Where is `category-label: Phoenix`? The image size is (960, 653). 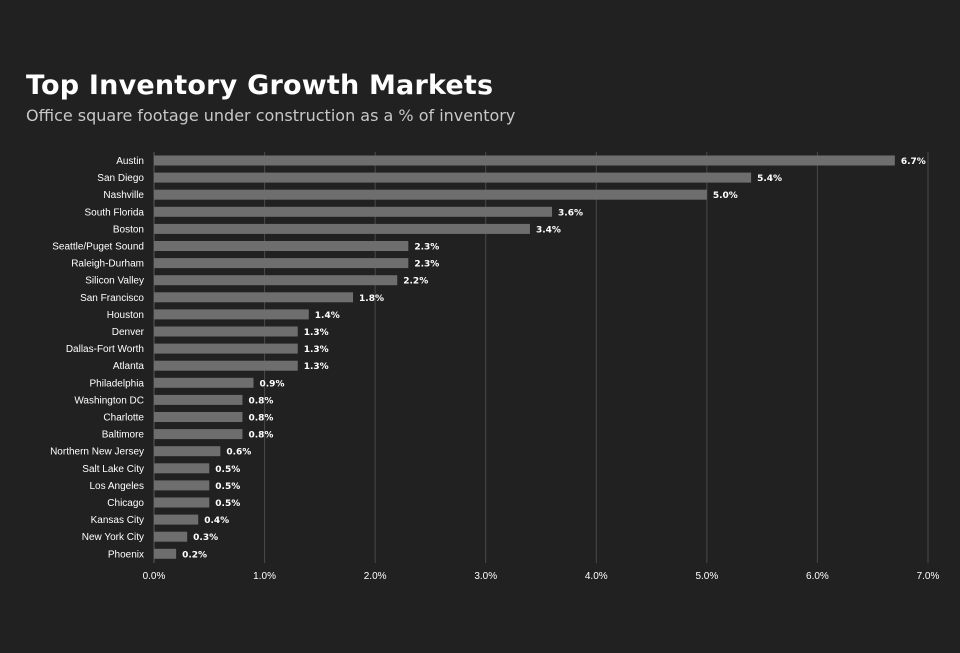
category-label: Phoenix is located at coordinates (126, 554).